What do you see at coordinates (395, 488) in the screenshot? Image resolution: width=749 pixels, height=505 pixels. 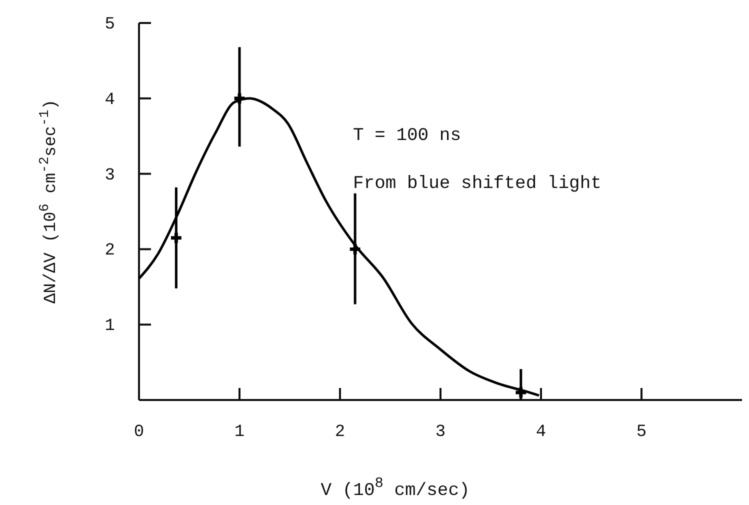 I see `x-axis-title: V (10$^{8}$ cm/sec)` at bounding box center [395, 488].